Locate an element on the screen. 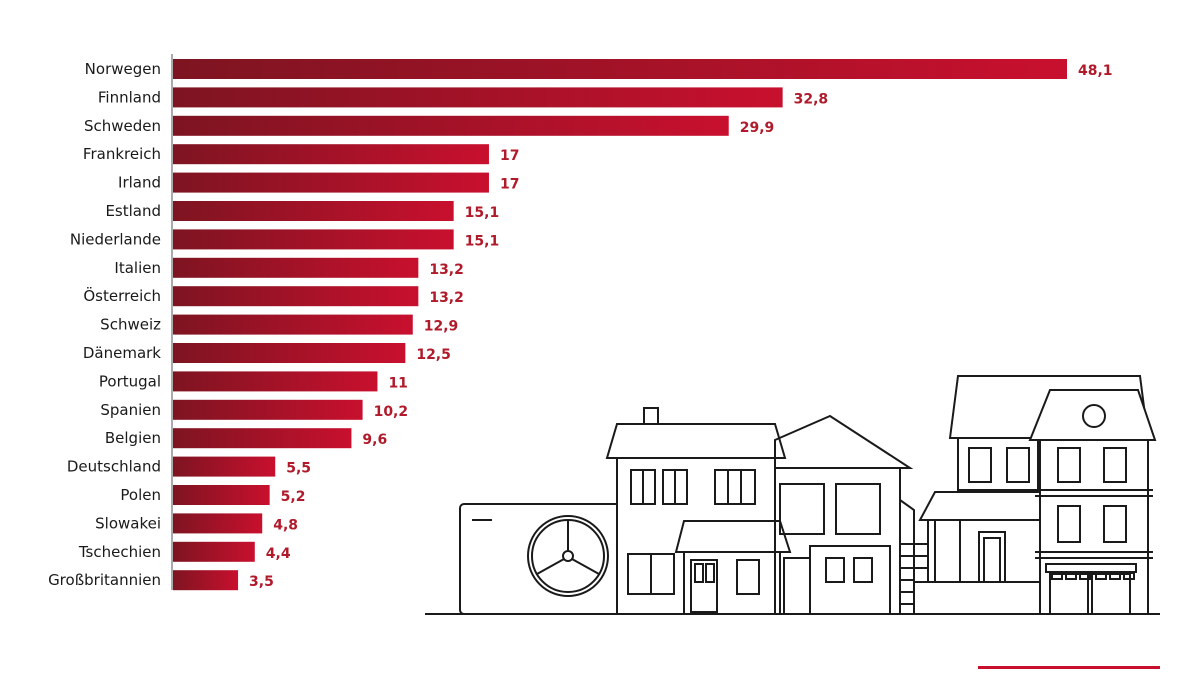 The height and width of the screenshot is (675, 1200). category-label-11: Portugal is located at coordinates (130, 381).